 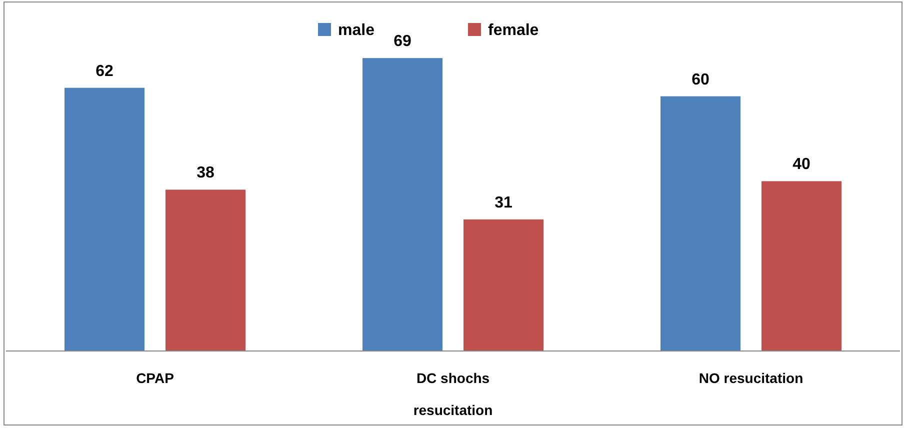 What do you see at coordinates (513, 30) in the screenshot?
I see `legend-label: female` at bounding box center [513, 30].